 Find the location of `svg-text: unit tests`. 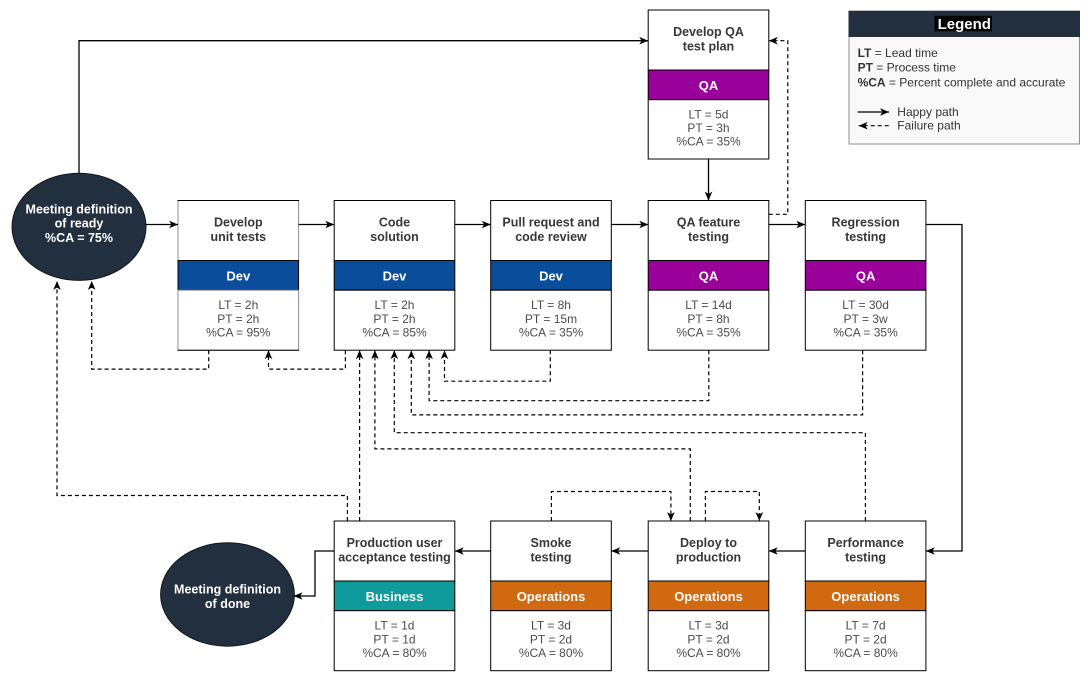

svg-text: unit tests is located at coordinates (239, 237).